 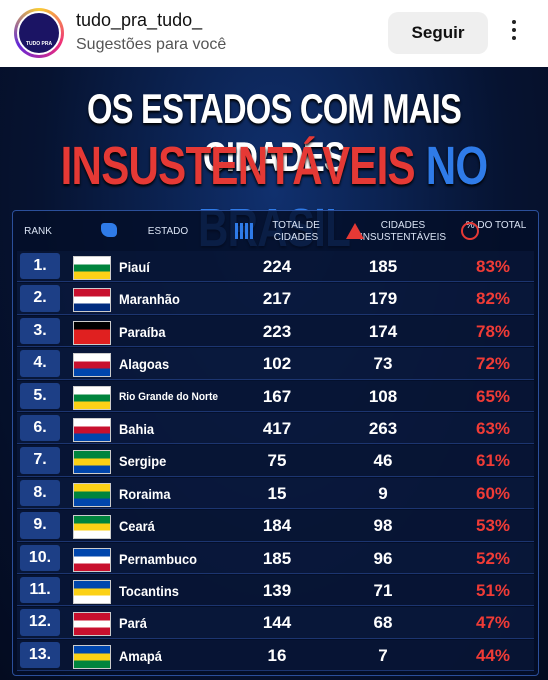 I want to click on rank-cell: 11., so click(x=40, y=590).